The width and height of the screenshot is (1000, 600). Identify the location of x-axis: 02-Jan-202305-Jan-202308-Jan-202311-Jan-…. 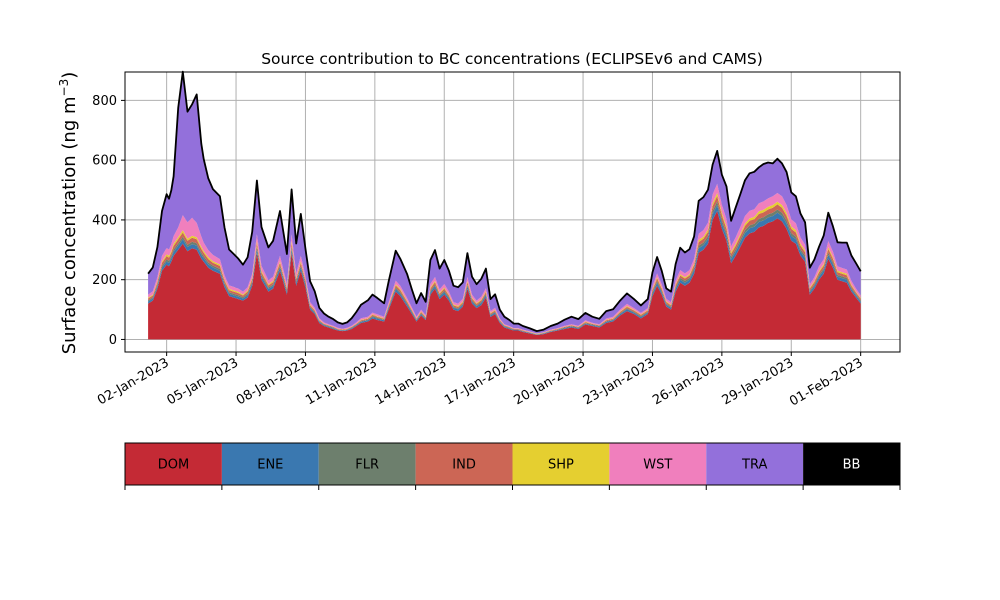
(480, 380).